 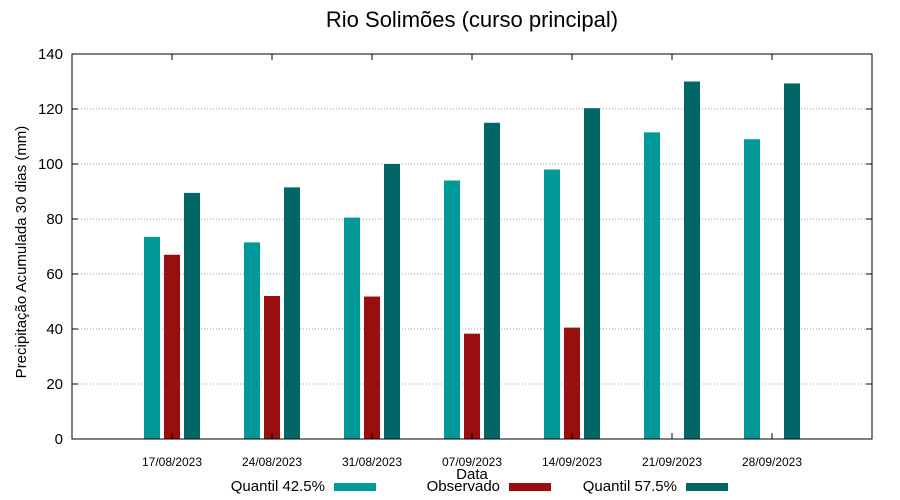 What do you see at coordinates (54, 274) in the screenshot?
I see `y-tick-label: 60` at bounding box center [54, 274].